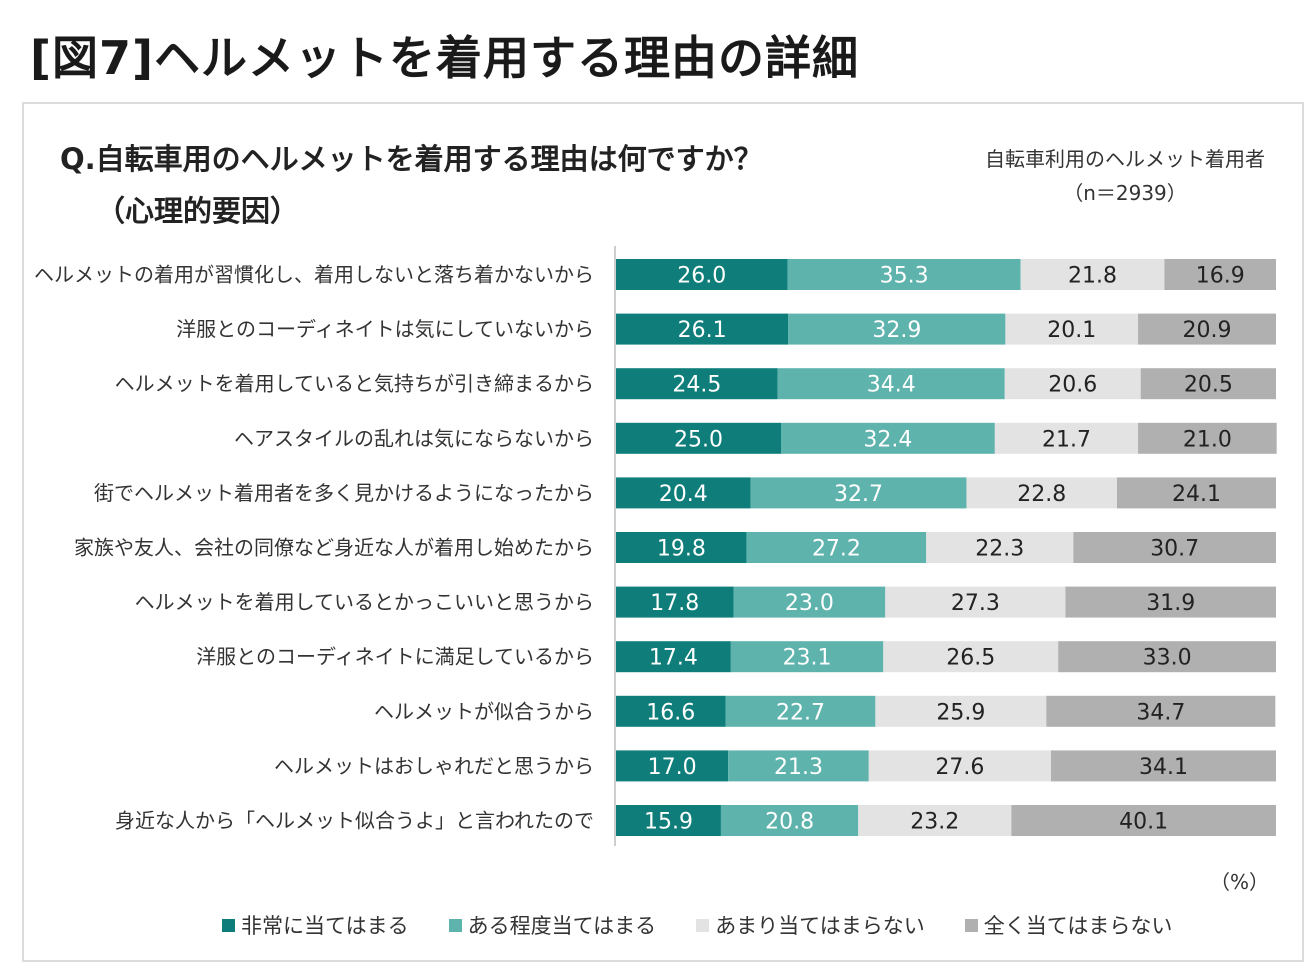 The height and width of the screenshot is (964, 1306). I want to click on legend-label: あまり当てはまらない, so click(820, 926).